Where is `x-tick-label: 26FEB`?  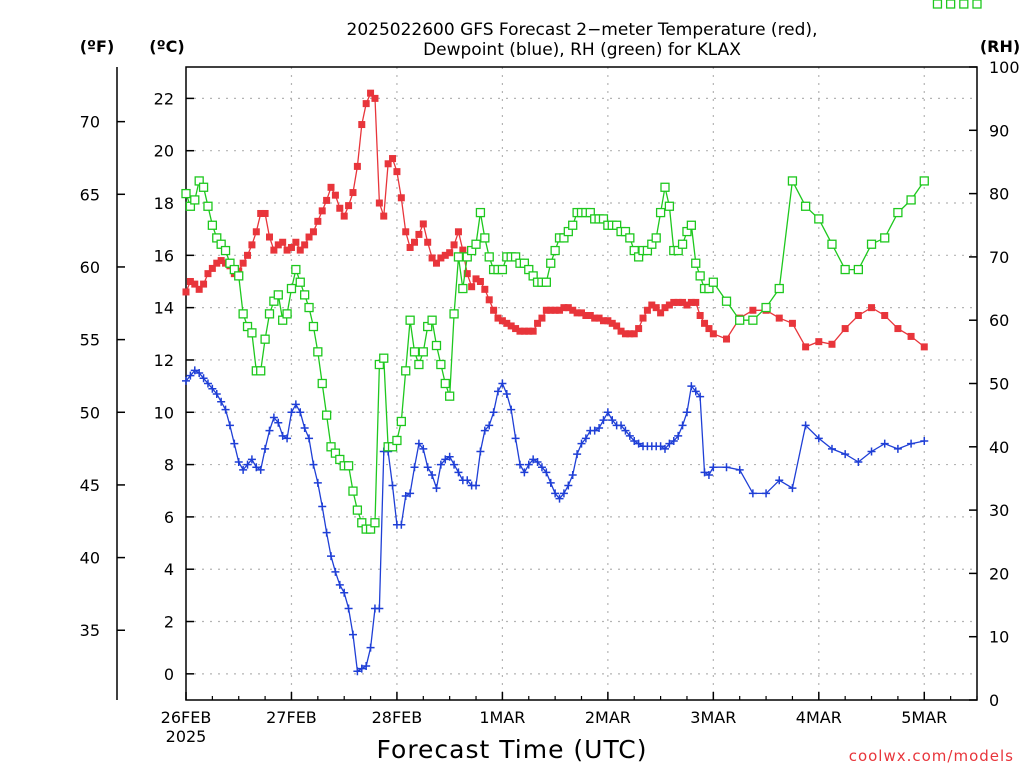 x-tick-label: 26FEB is located at coordinates (186, 717).